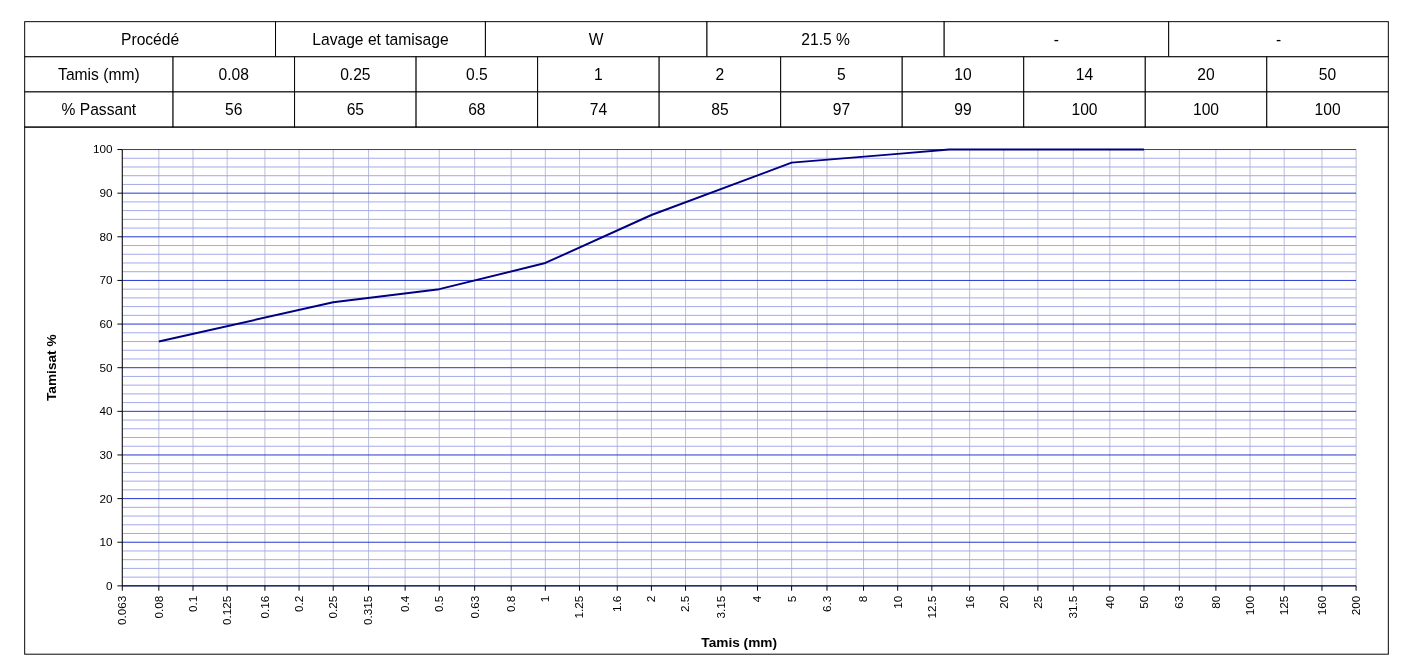 Image resolution: width=1413 pixels, height=670 pixels. What do you see at coordinates (477, 75) in the screenshot?
I see `text: 0.5` at bounding box center [477, 75].